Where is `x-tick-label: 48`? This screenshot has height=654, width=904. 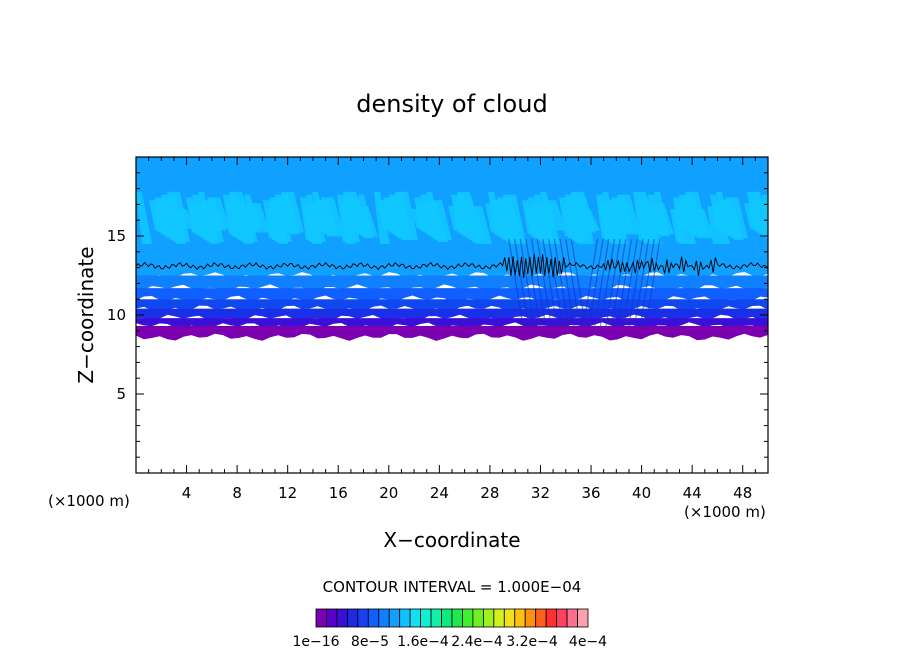
x-tick-label: 48 is located at coordinates (742, 493).